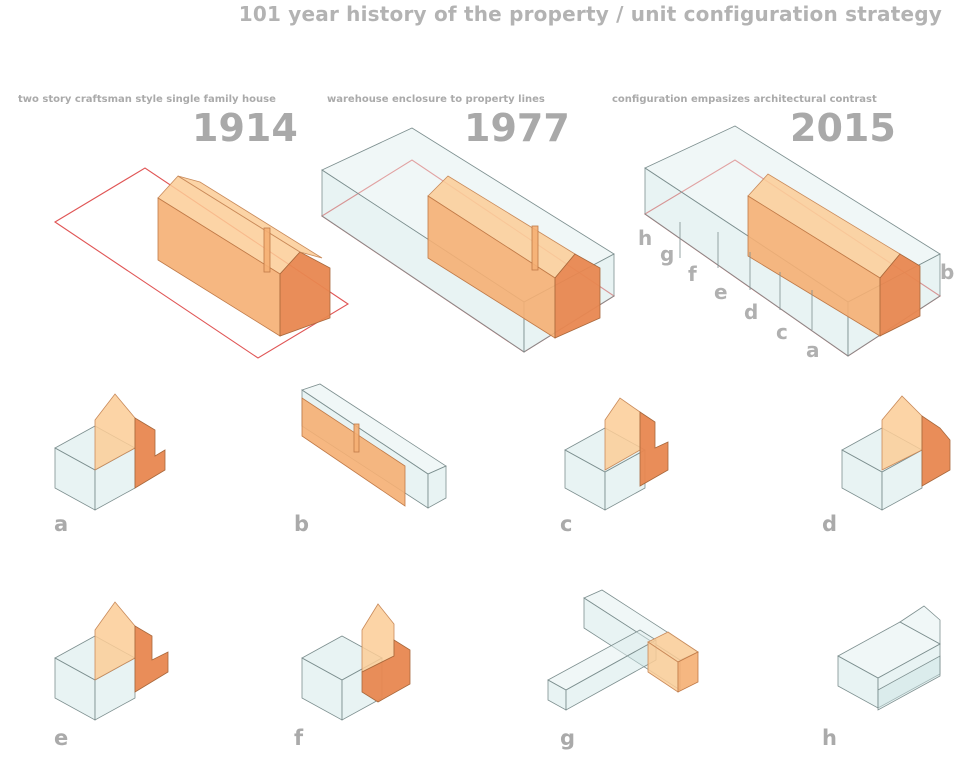 The height and width of the screenshot is (760, 962). I want to click on phase-year-1914: 1914, so click(245, 128).